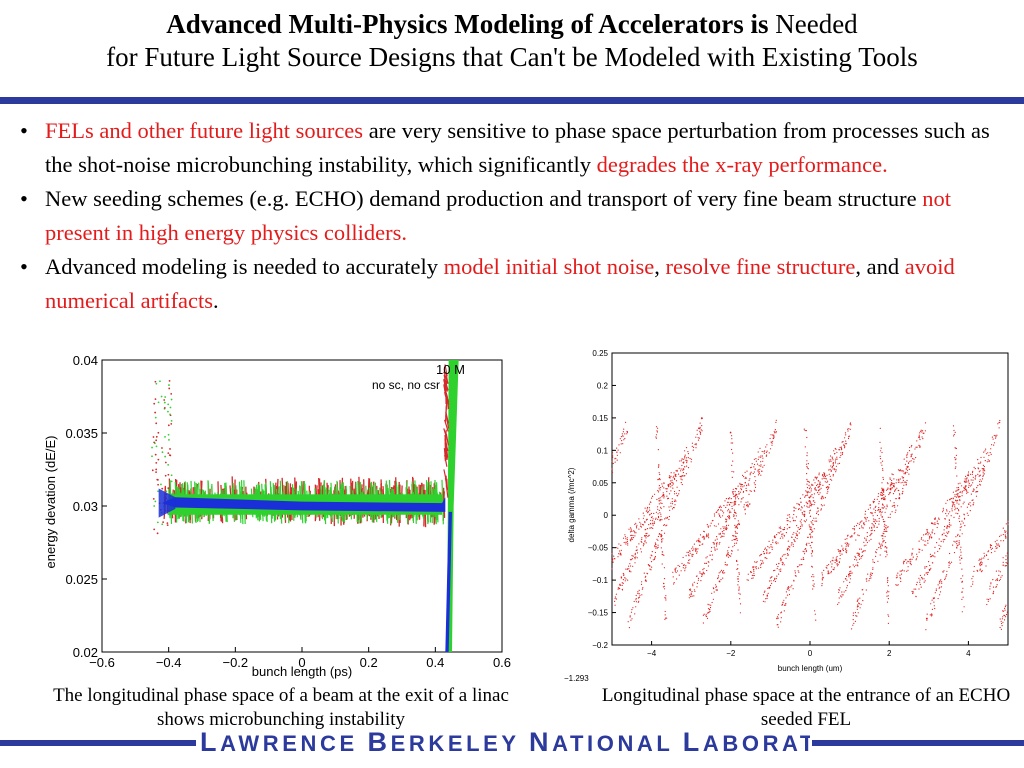  I want to click on fig1-green-spike, so click(431, 502).